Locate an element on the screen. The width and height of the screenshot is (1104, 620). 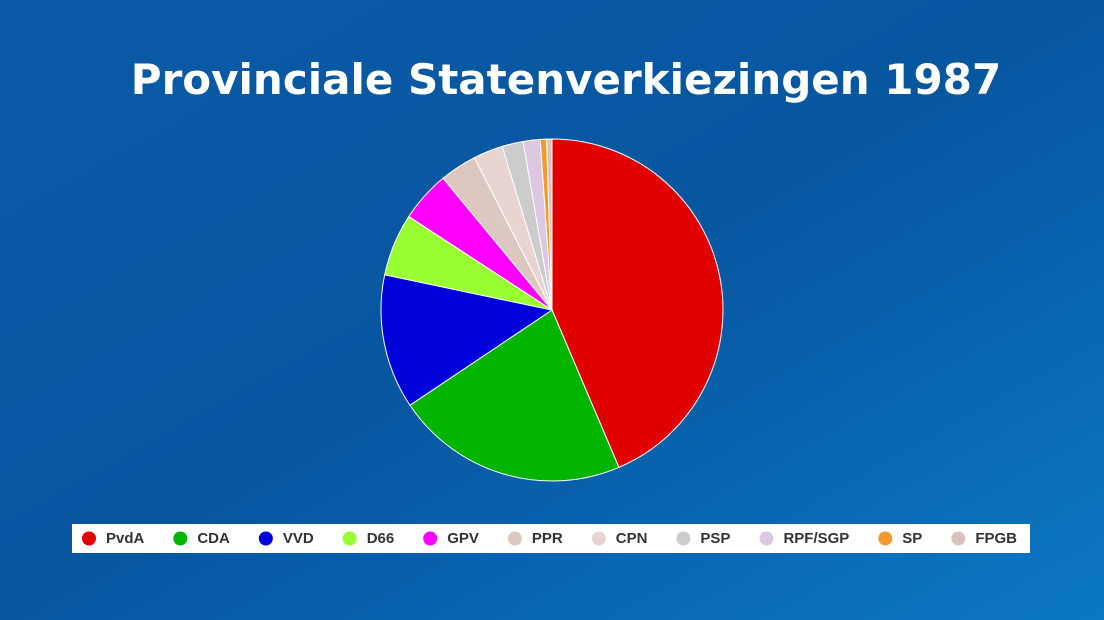
chart-title: Provinciale Statenverkiezingen 1987 is located at coordinates (566, 79).